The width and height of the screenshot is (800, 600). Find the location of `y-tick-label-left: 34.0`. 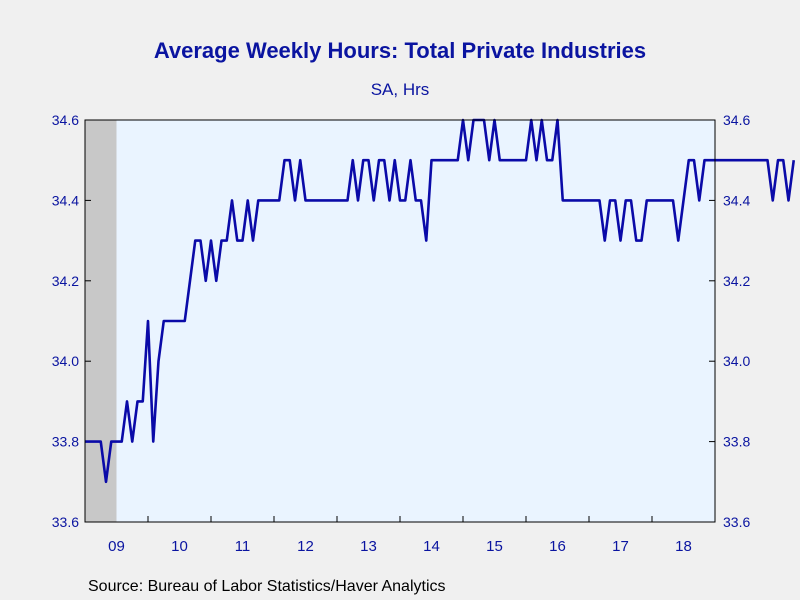

y-tick-label-left: 34.0 is located at coordinates (65, 361).